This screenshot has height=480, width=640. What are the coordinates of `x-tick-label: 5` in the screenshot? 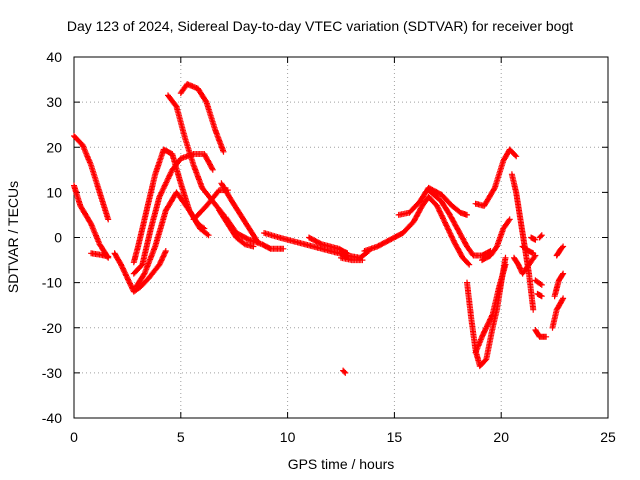 It's located at (181, 437).